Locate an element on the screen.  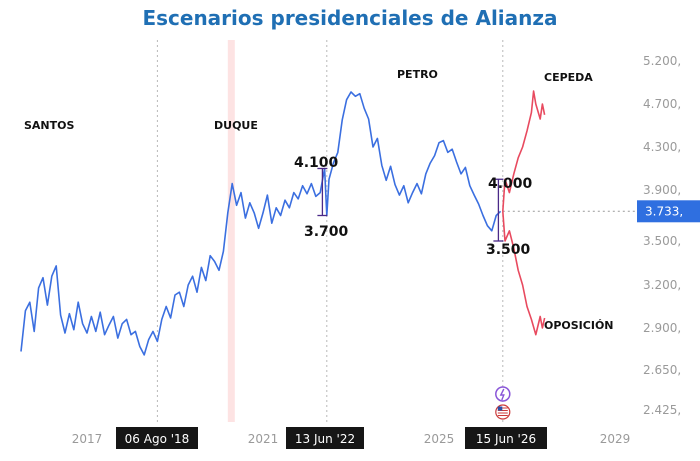
y-tick-label: 5.200, is located at coordinates (662, 61).